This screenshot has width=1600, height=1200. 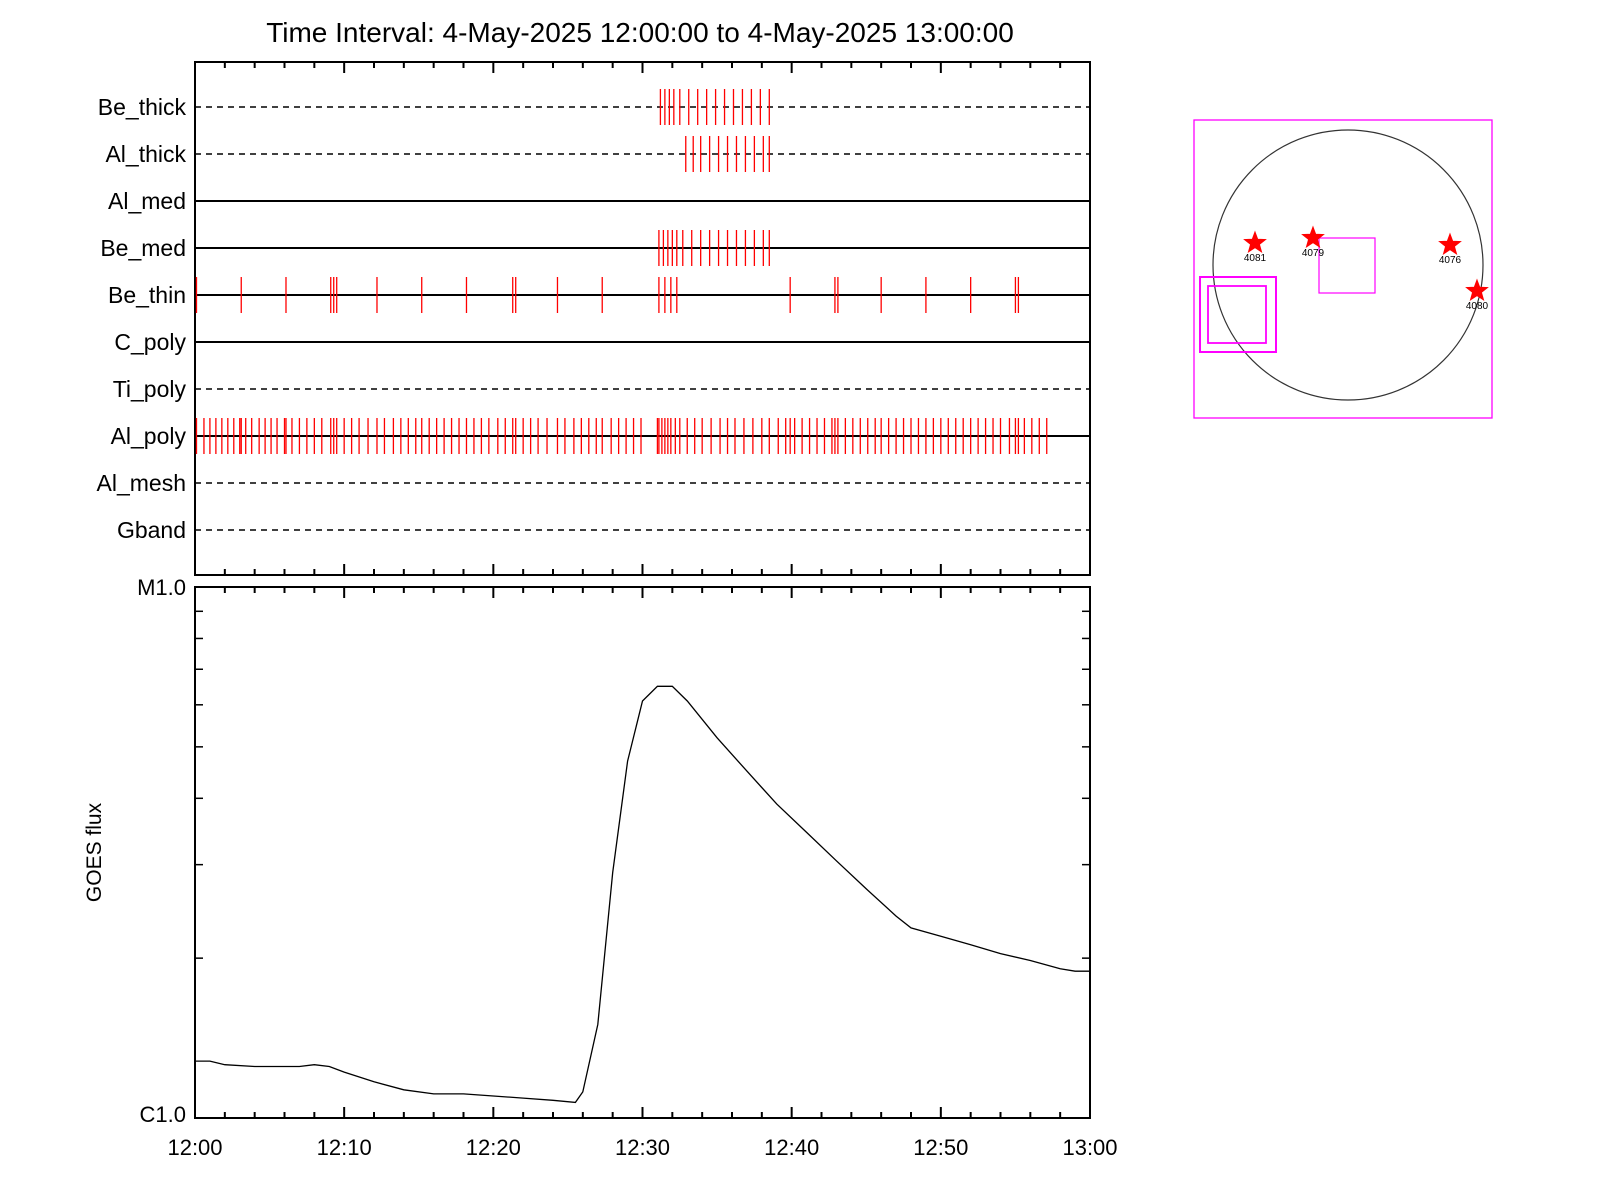 What do you see at coordinates (161, 587) in the screenshot?
I see `y-tick-label: M1.0` at bounding box center [161, 587].